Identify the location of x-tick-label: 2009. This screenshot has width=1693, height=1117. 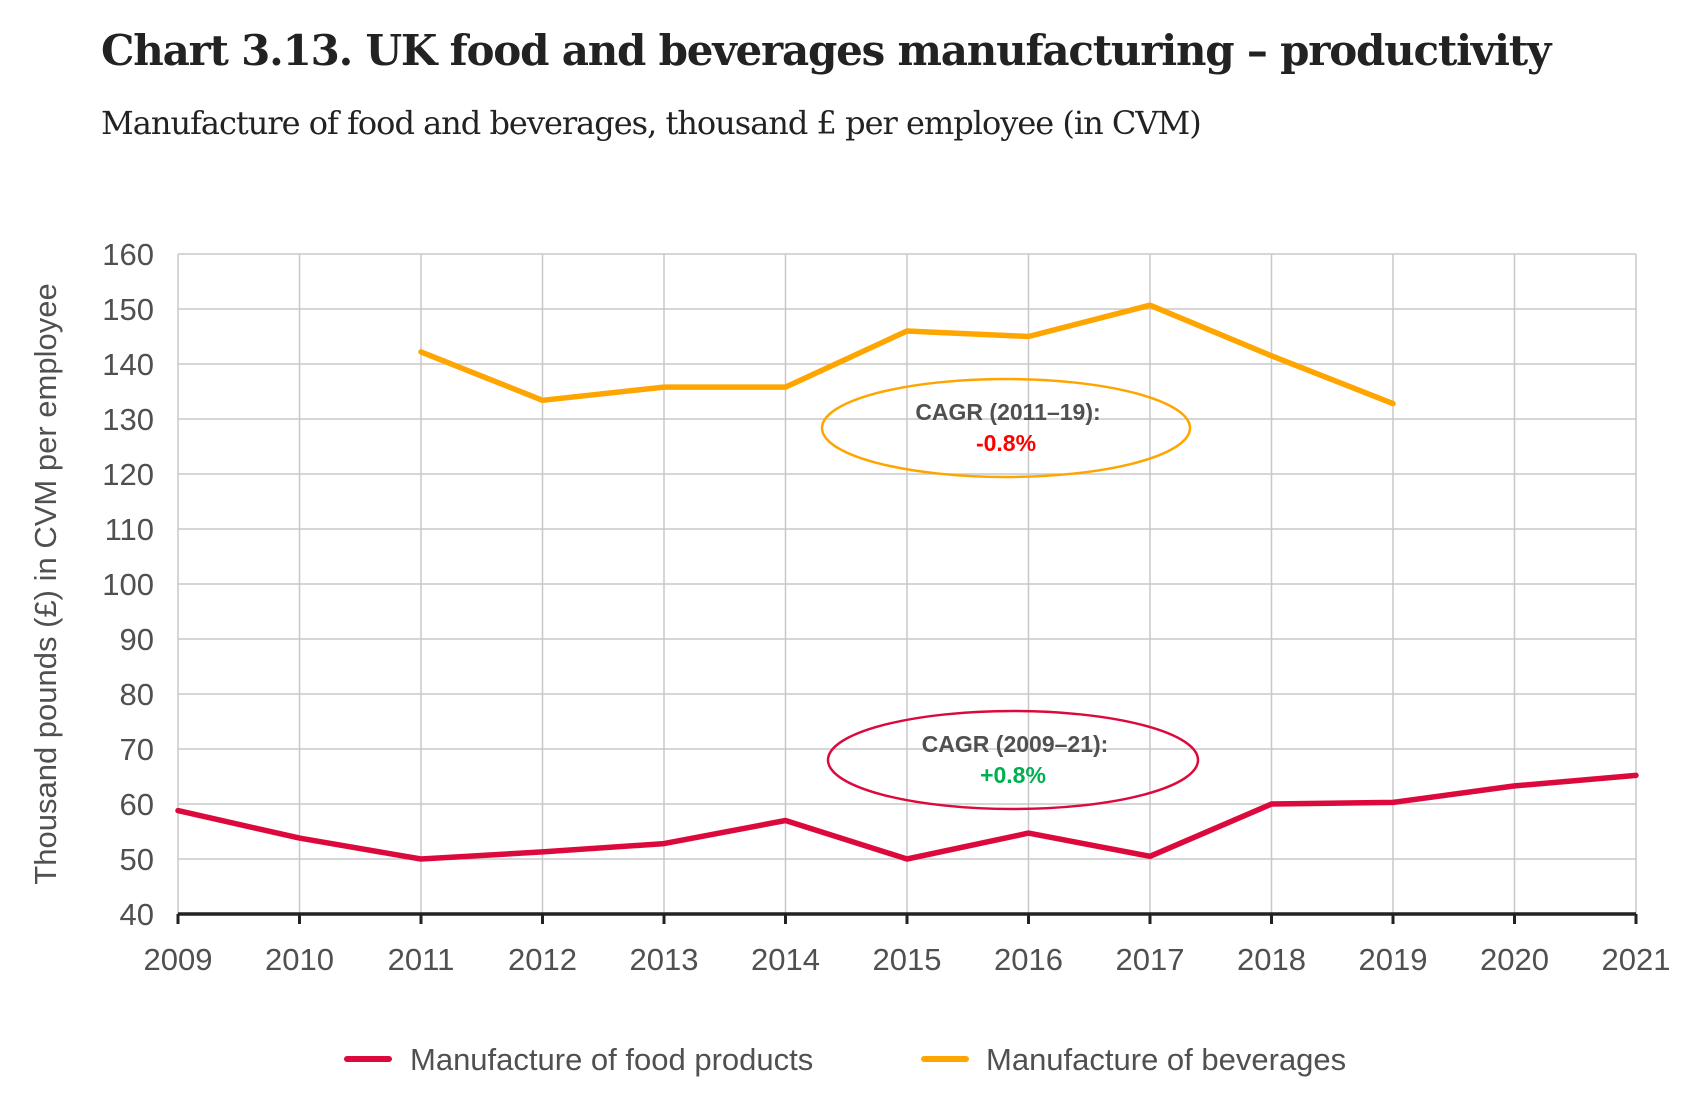
(178, 959).